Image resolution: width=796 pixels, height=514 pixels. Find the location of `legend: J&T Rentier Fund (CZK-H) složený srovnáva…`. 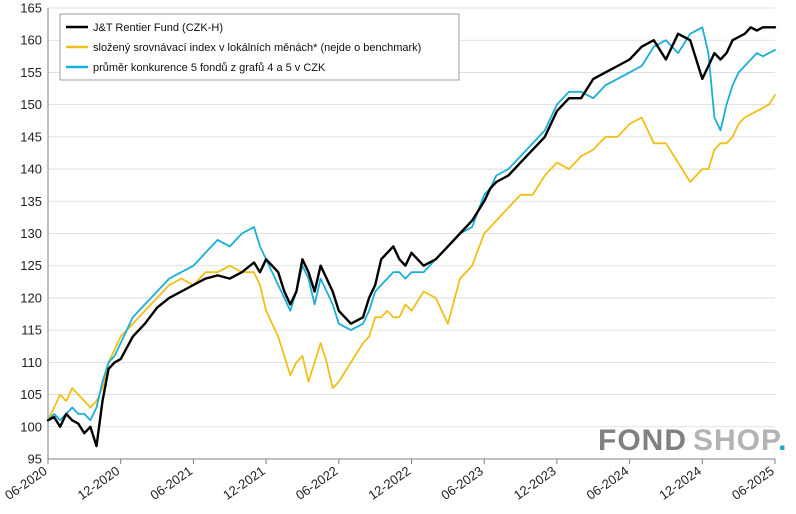

legend: J&T Rentier Fund (CZK-H) složený srovnáva… is located at coordinates (259, 47).